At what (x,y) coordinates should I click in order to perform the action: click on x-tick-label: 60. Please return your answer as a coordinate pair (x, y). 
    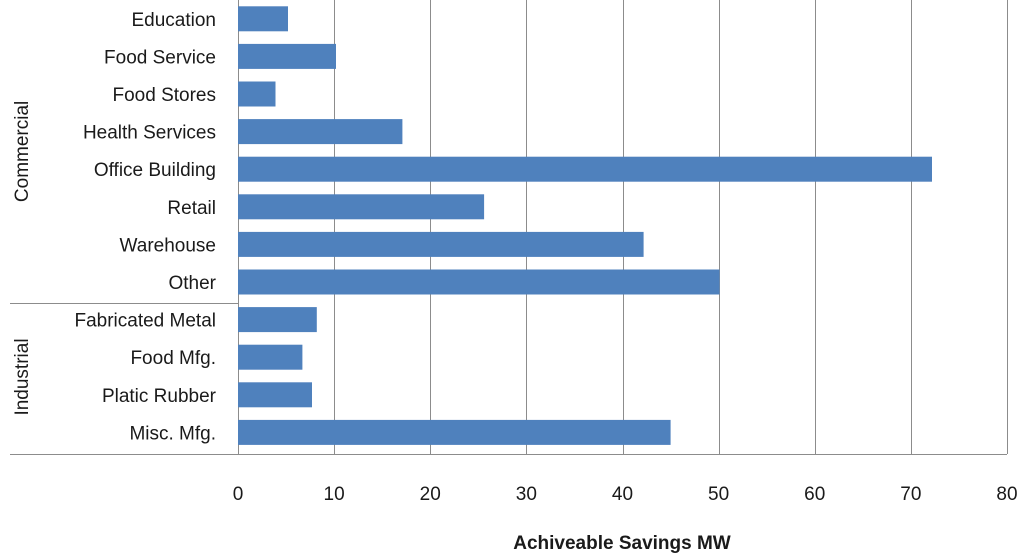
    Looking at the image, I should click on (814, 494).